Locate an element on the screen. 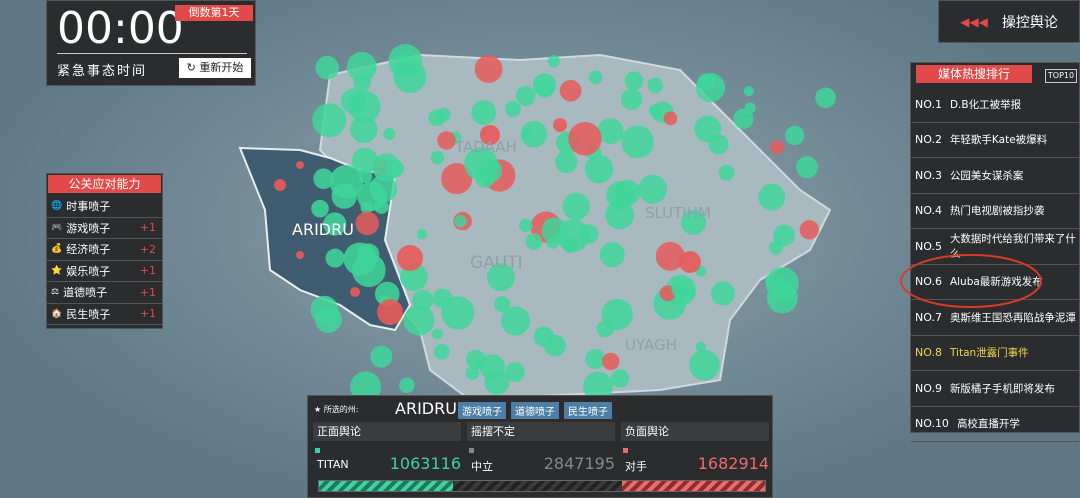 The image size is (1080, 498). pr-name: 经济喷子 is located at coordinates (88, 250).